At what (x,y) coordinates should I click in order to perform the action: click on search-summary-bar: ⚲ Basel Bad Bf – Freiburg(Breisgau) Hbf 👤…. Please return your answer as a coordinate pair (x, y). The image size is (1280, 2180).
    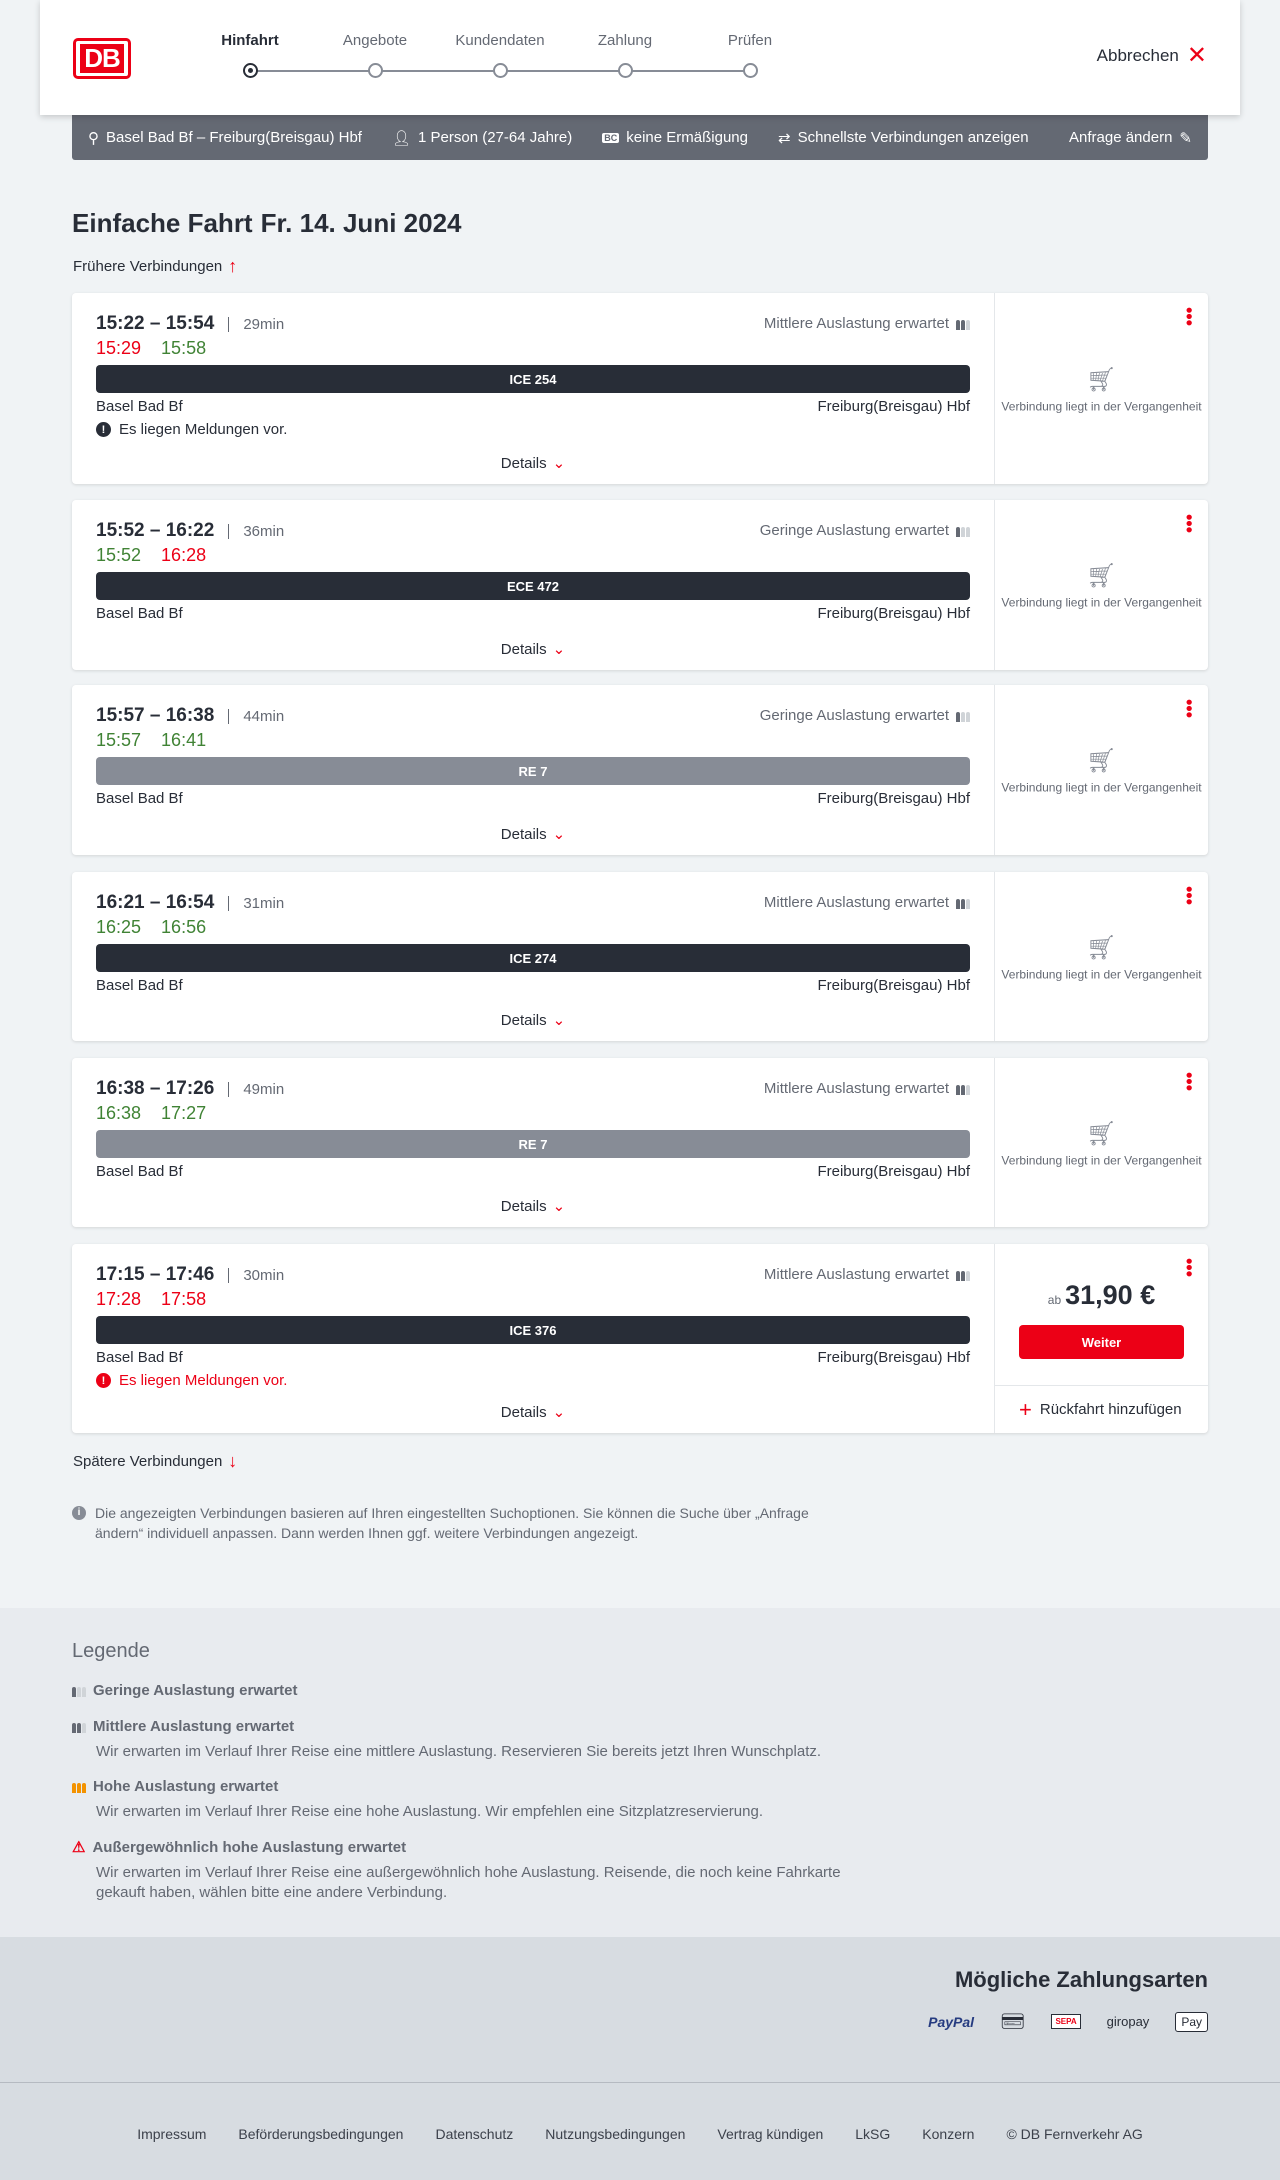
    Looking at the image, I should click on (640, 137).